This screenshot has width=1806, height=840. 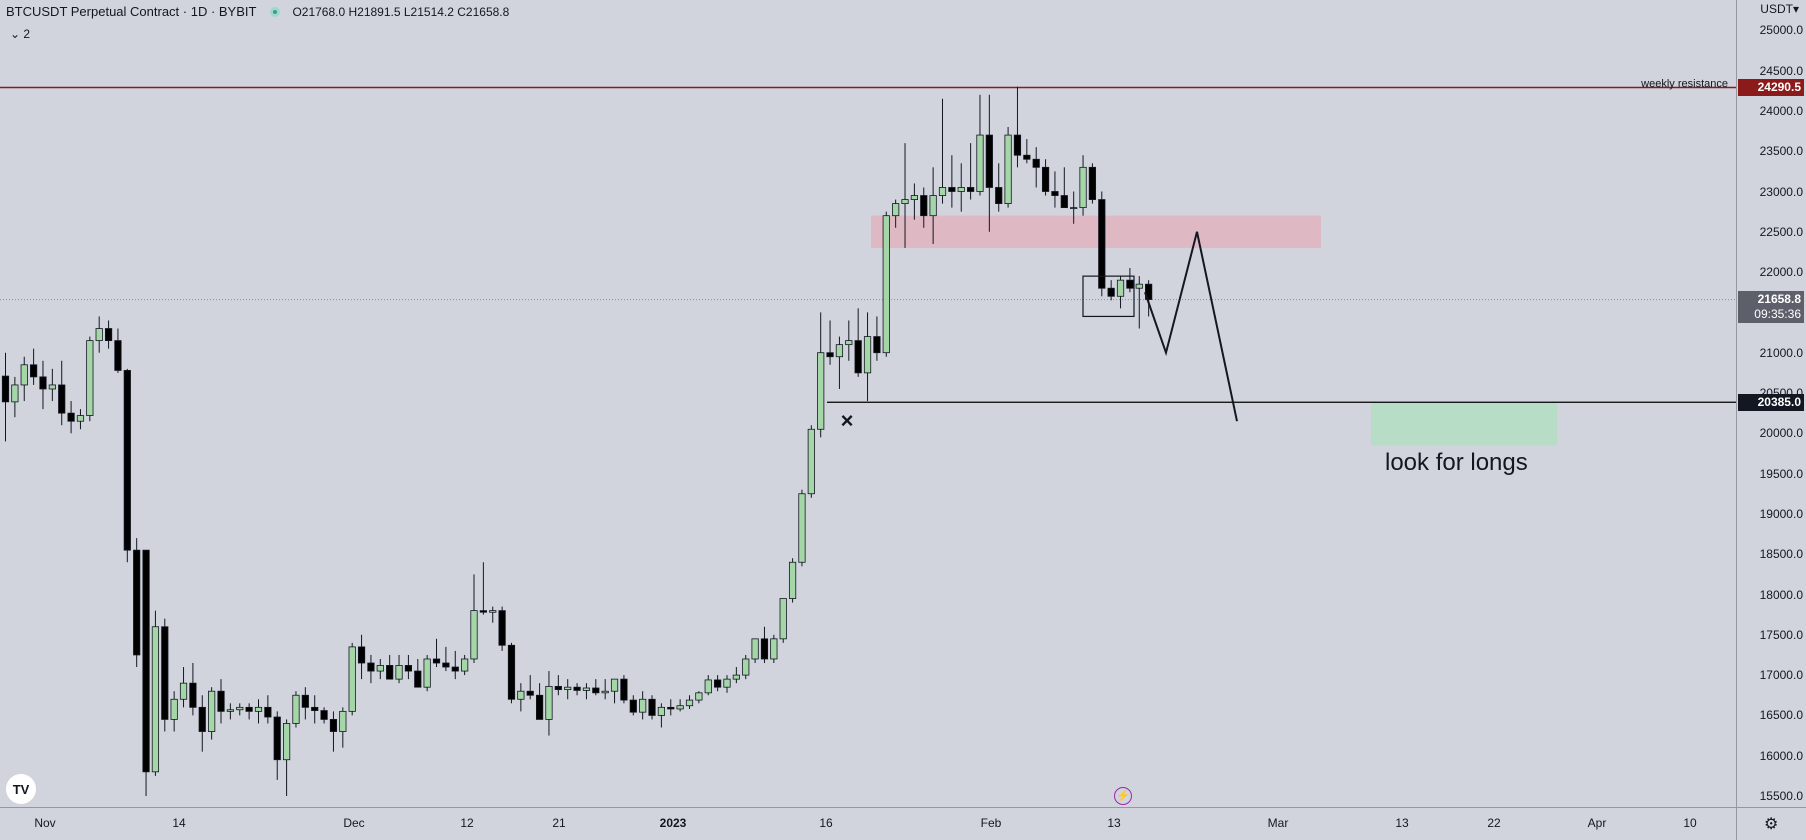 I want to click on time-axis: Nov 14 Dec 12 21 2023 16 Feb 13 Mar 13 22 Apr 10, so click(x=868, y=823).